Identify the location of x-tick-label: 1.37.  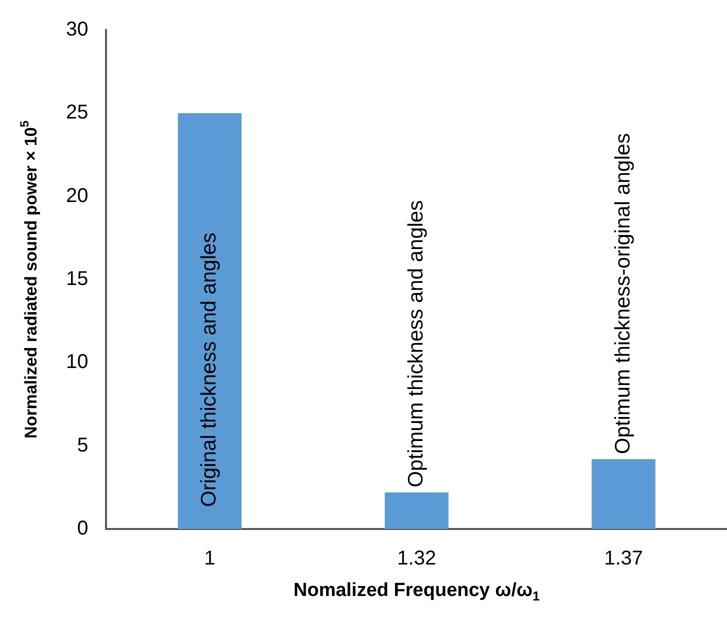
(624, 559).